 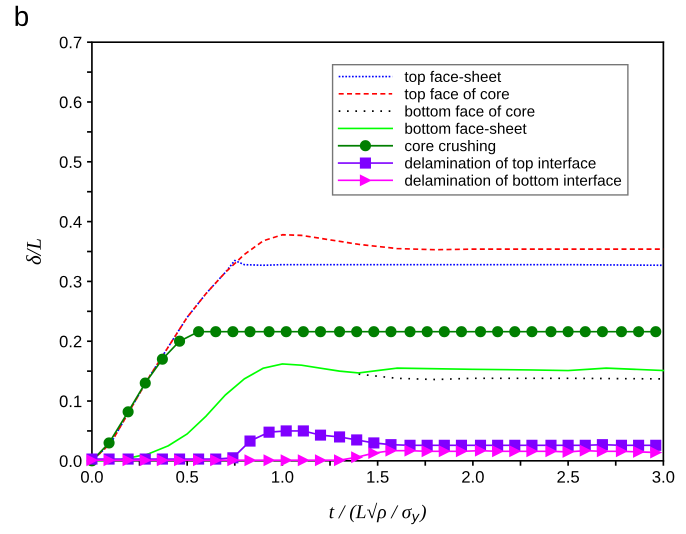 What do you see at coordinates (450, 147) in the screenshot?
I see `legend-label: core crushing` at bounding box center [450, 147].